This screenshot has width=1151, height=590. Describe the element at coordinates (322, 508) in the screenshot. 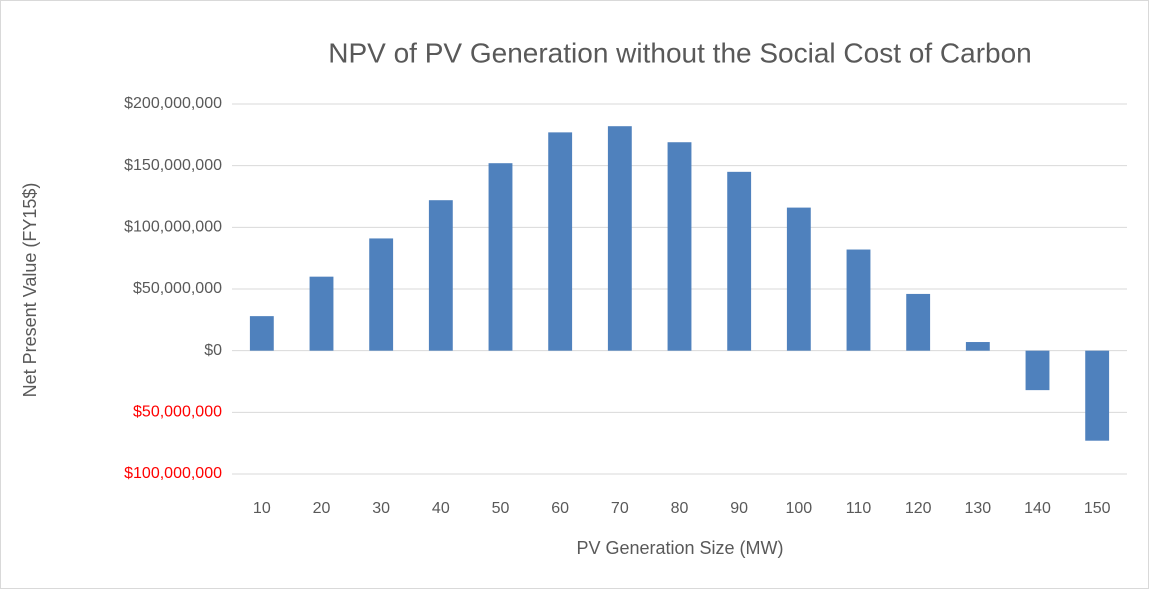

I see `x-tick-label: 20` at that location.